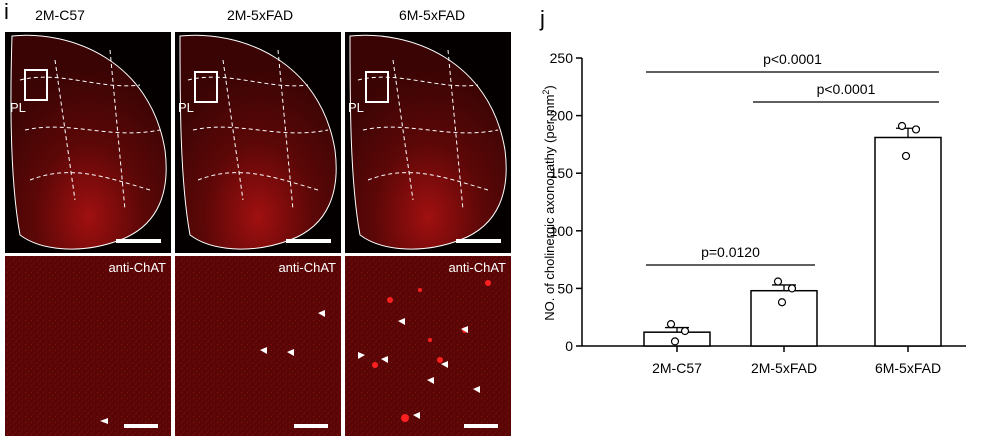  Describe the element at coordinates (6, 12) in the screenshot. I see `panel-letter-i: i` at that location.